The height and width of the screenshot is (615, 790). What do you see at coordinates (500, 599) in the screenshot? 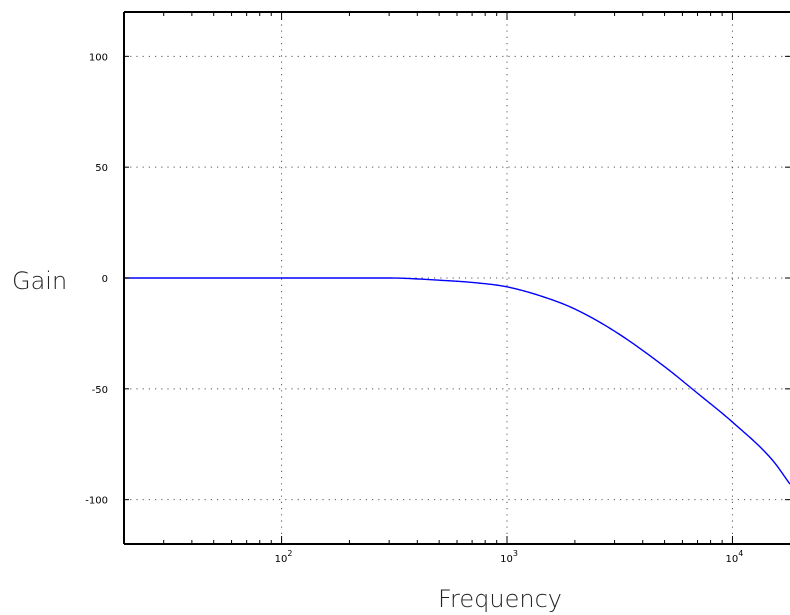
I see `x-axis-title: Frequency` at bounding box center [500, 599].